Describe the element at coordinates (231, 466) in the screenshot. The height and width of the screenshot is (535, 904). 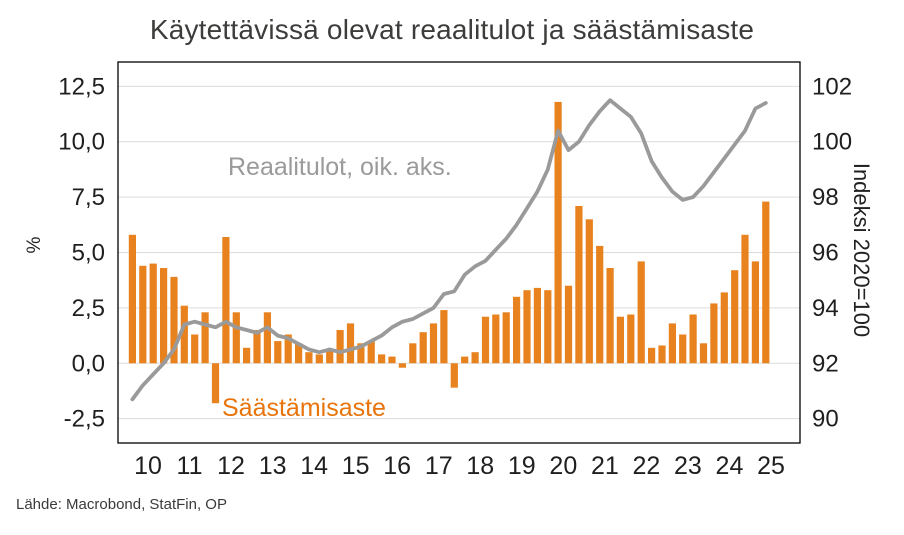
I see `x-axis-tick-label: 12` at that location.